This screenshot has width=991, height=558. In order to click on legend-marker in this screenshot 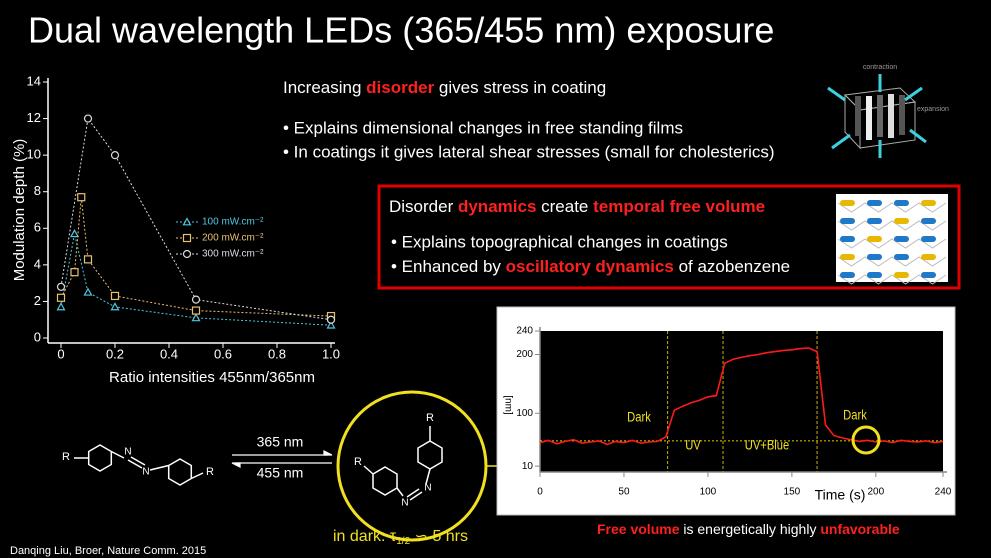, I will do `click(187, 238)`.